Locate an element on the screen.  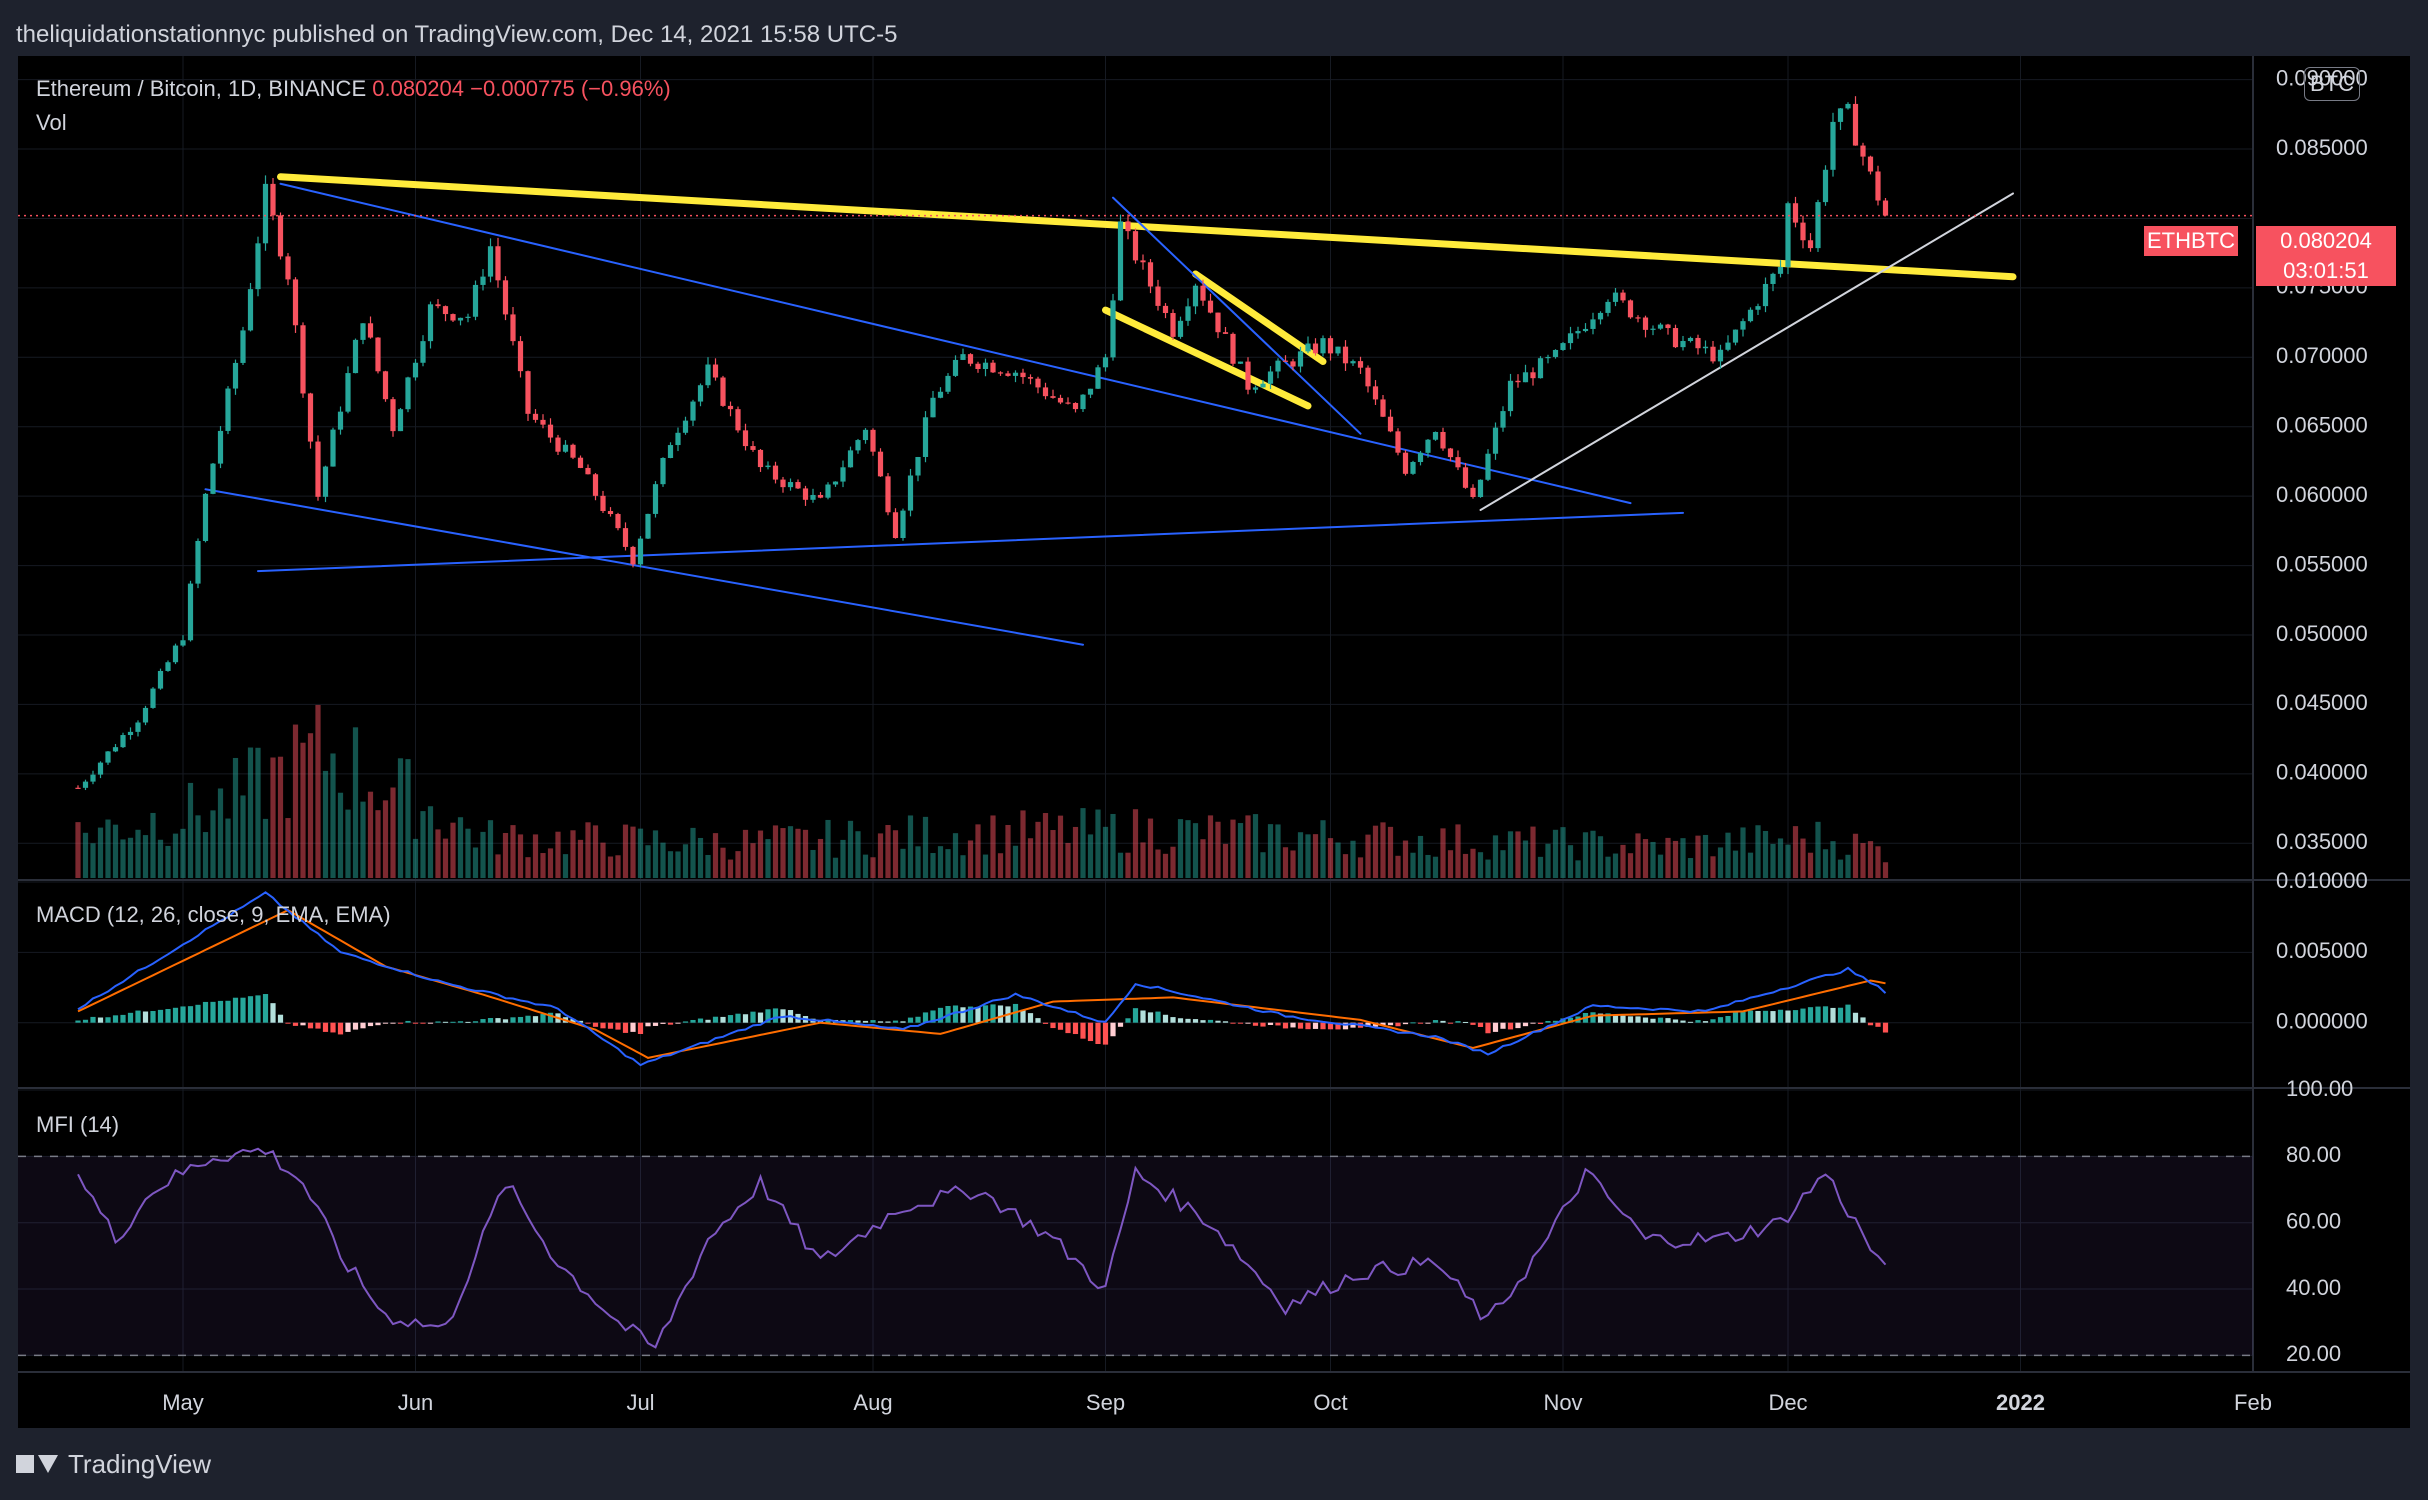
footer-brand: TradingView is located at coordinates (140, 1463).